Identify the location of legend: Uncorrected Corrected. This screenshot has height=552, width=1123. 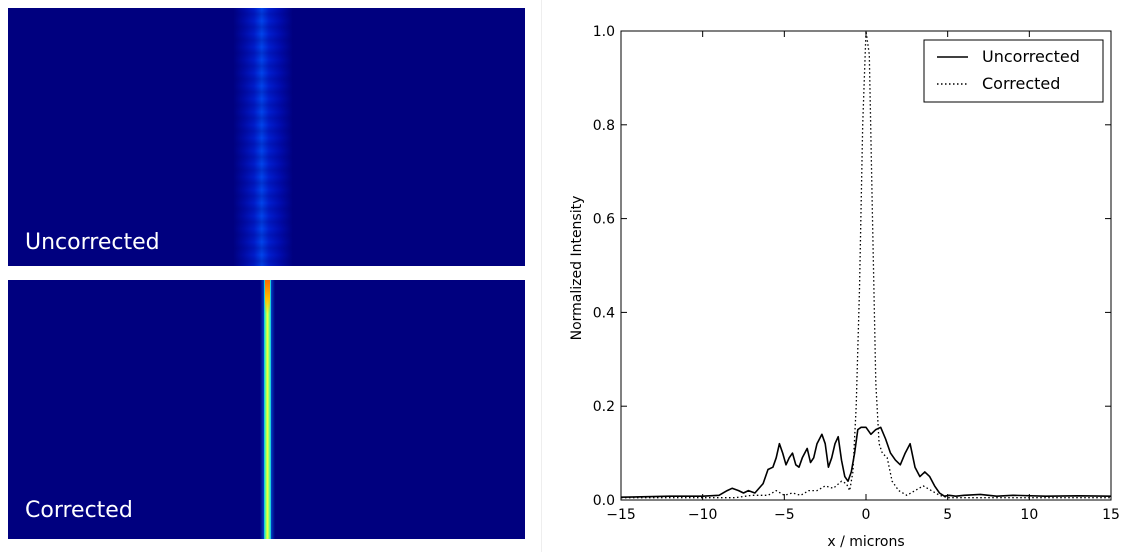
(1013, 71).